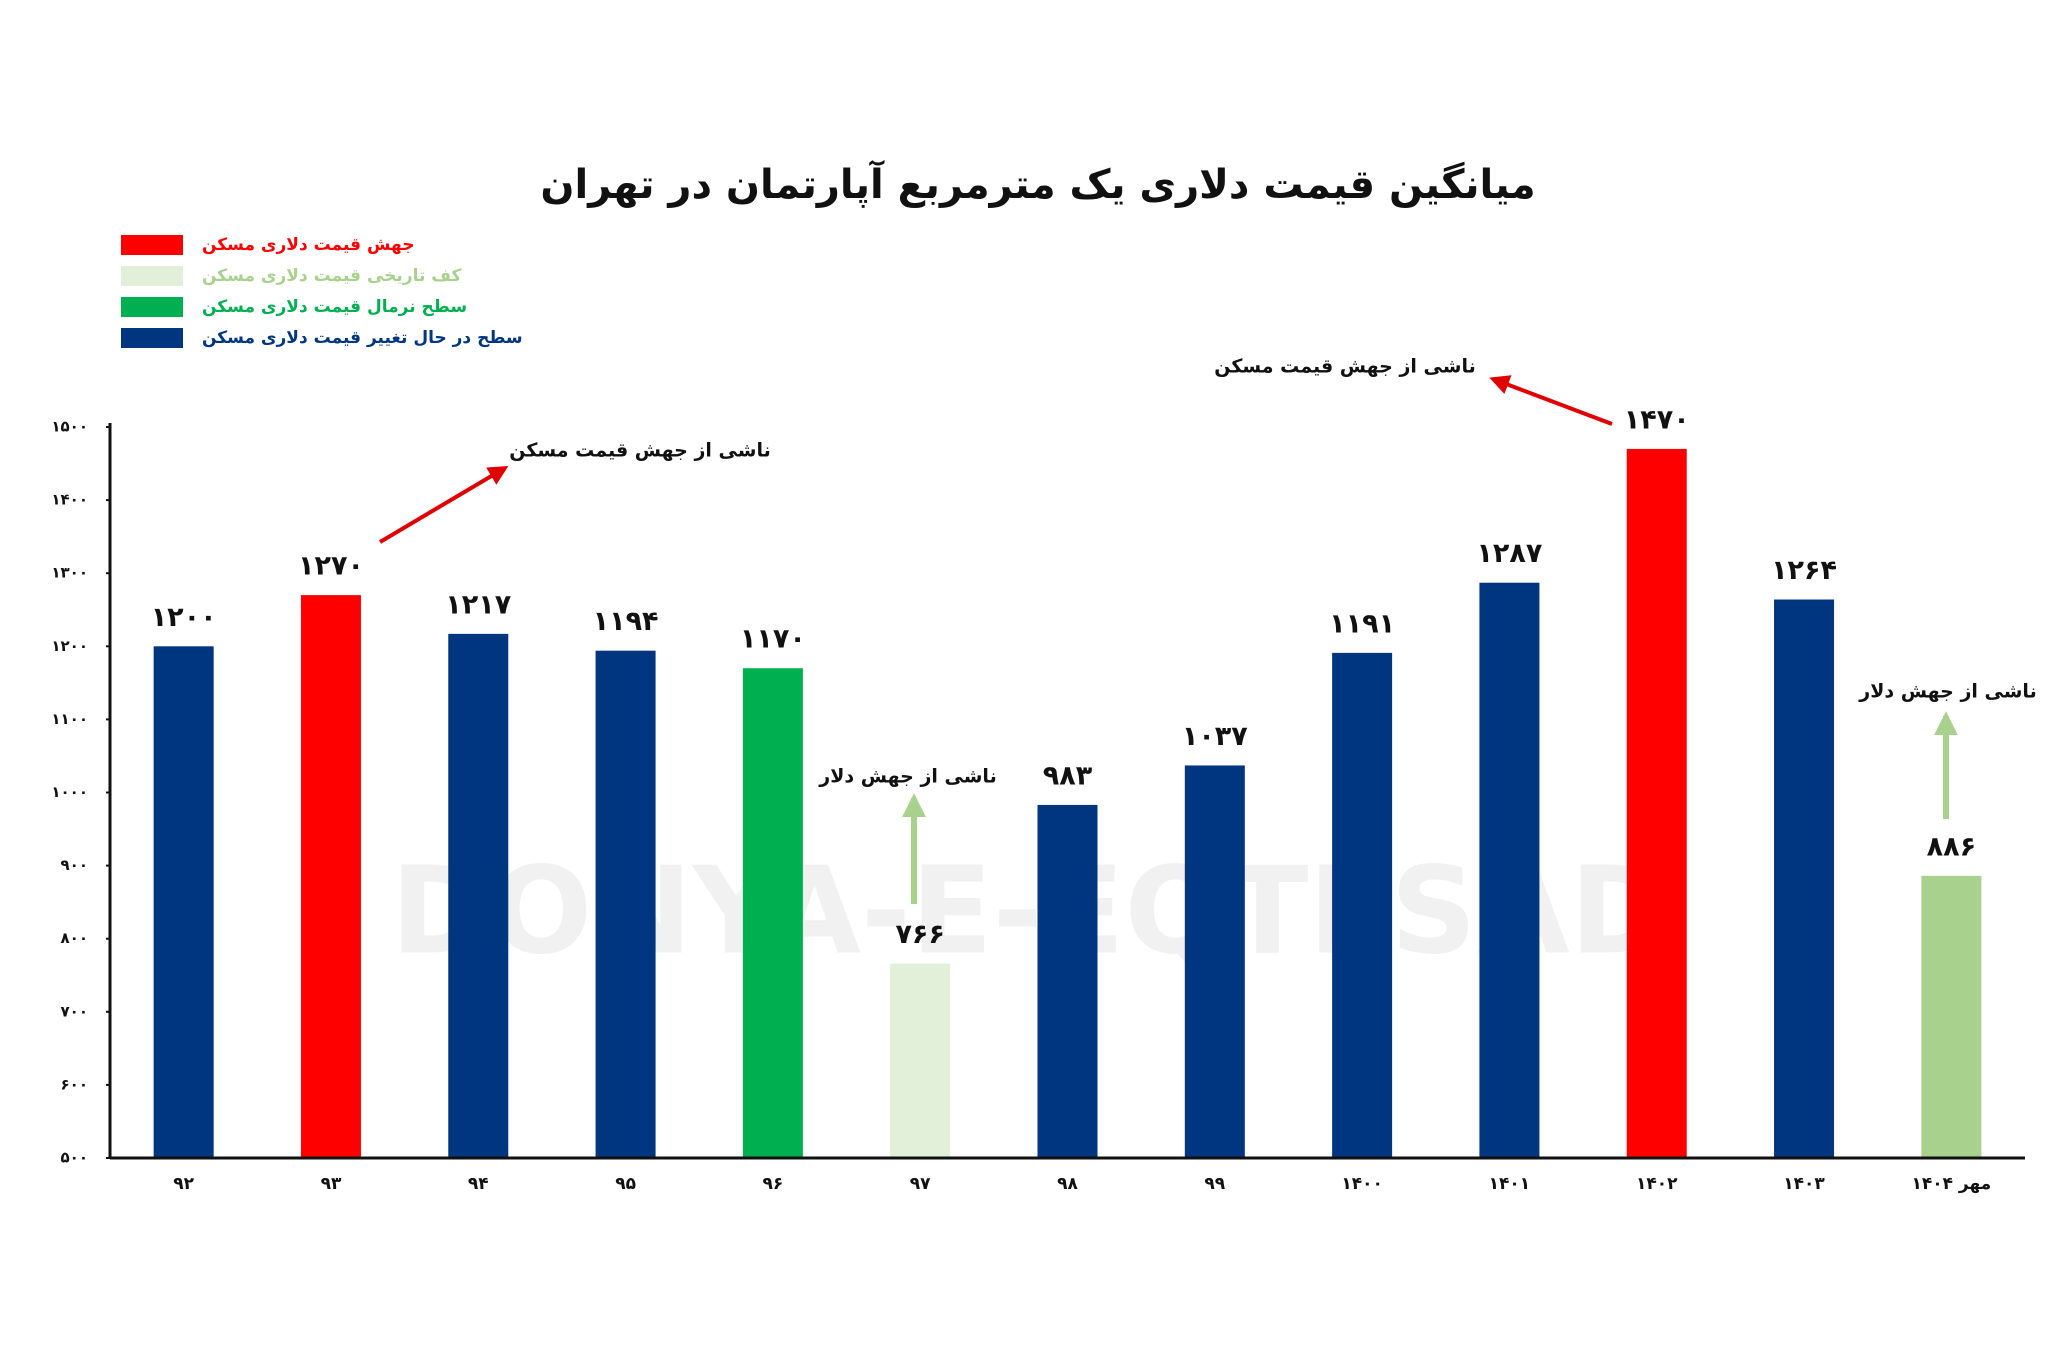 This screenshot has width=2048, height=1365. What do you see at coordinates (183, 1184) in the screenshot?
I see `x-tick-label: ۹۲` at bounding box center [183, 1184].